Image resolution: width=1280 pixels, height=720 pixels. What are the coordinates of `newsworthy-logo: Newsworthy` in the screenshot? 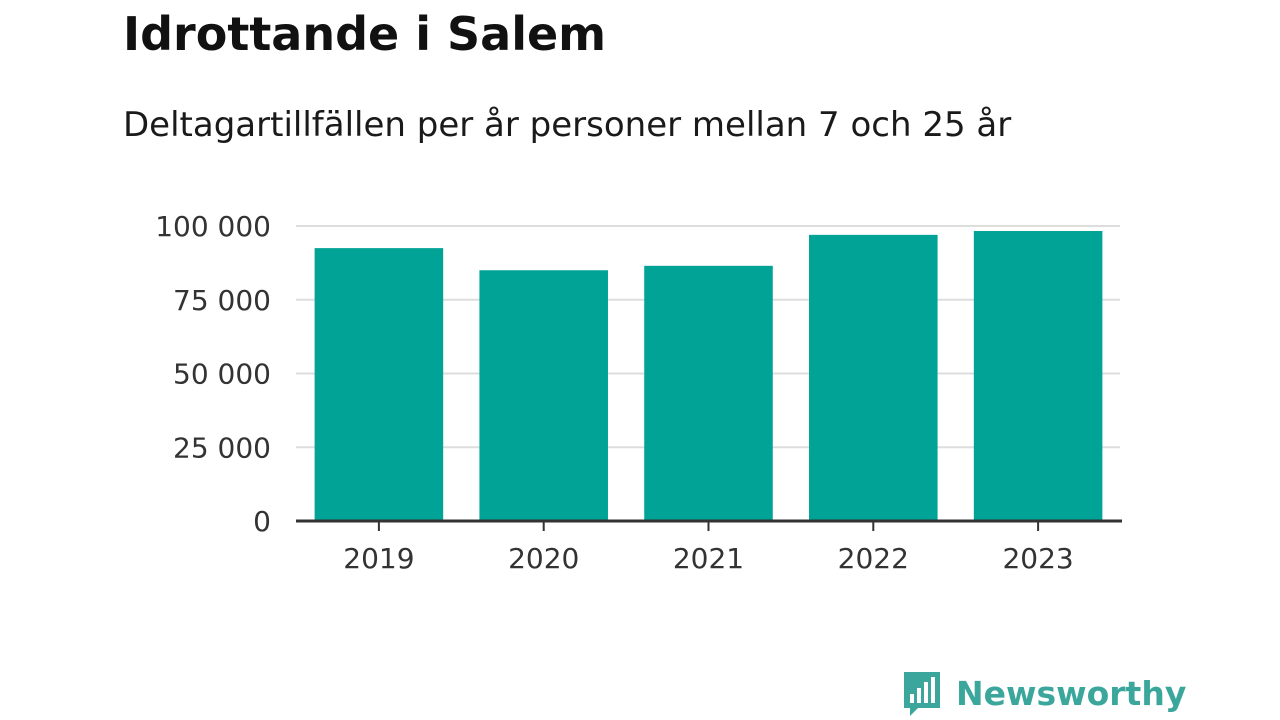 It's located at (1044, 694).